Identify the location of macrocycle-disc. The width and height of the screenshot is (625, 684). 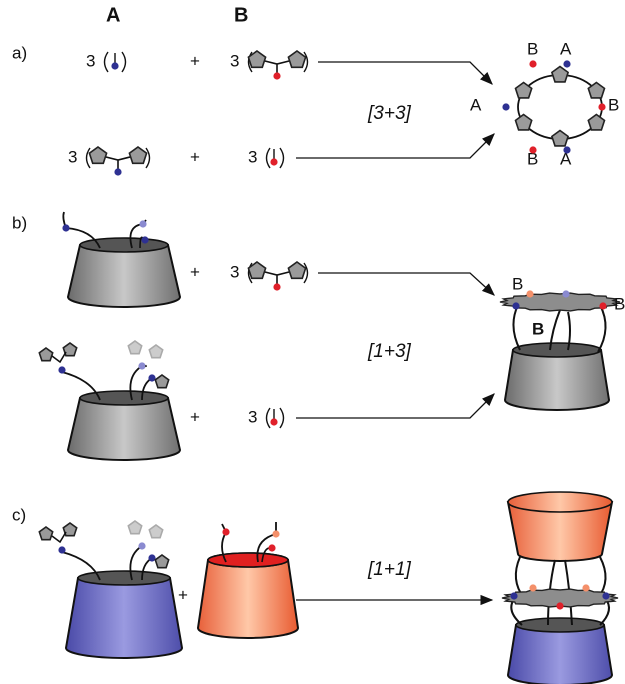
(560, 598).